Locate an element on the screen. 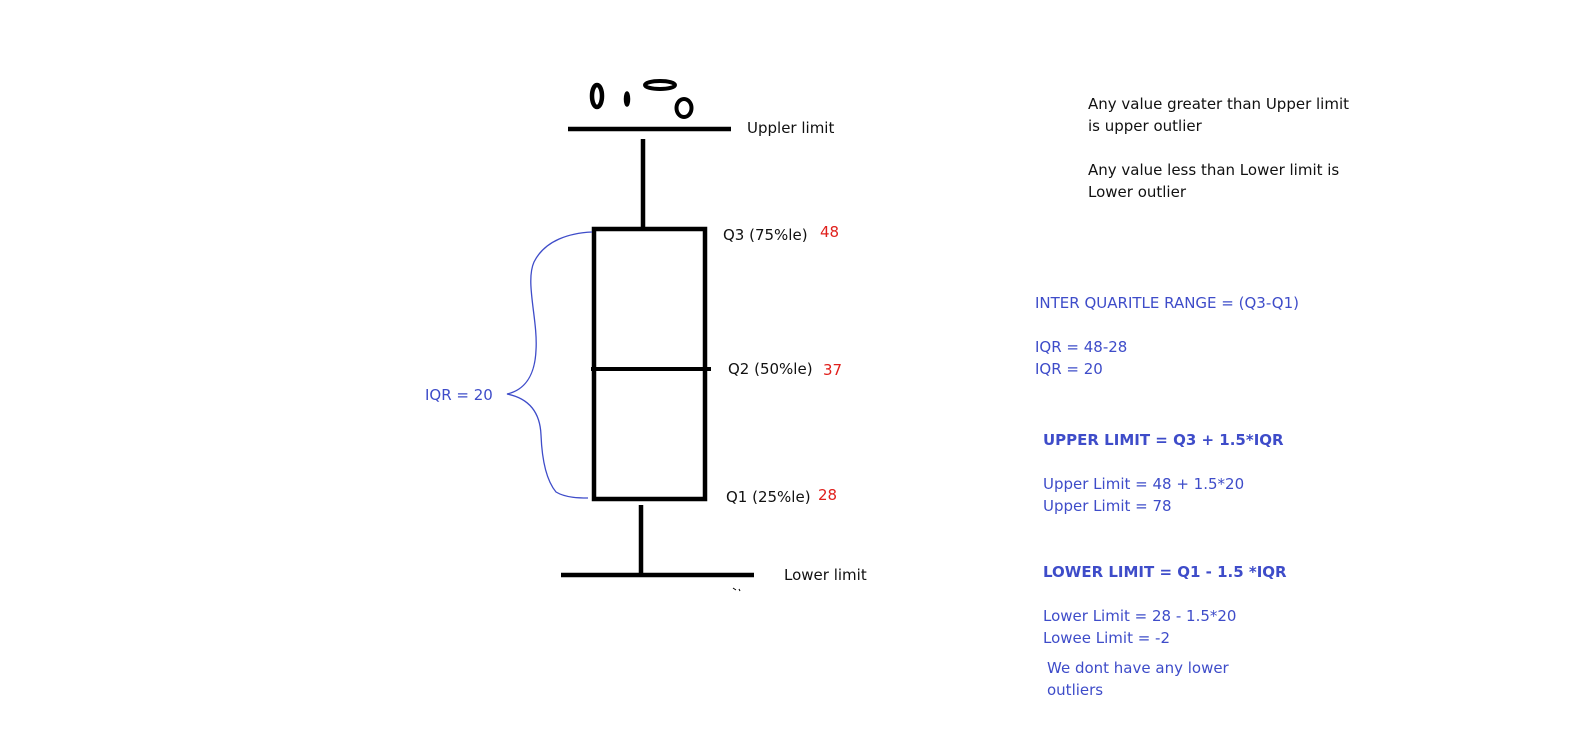 The image size is (1569, 745). upper-rule-line2: is upper outlier is located at coordinates (1145, 126).